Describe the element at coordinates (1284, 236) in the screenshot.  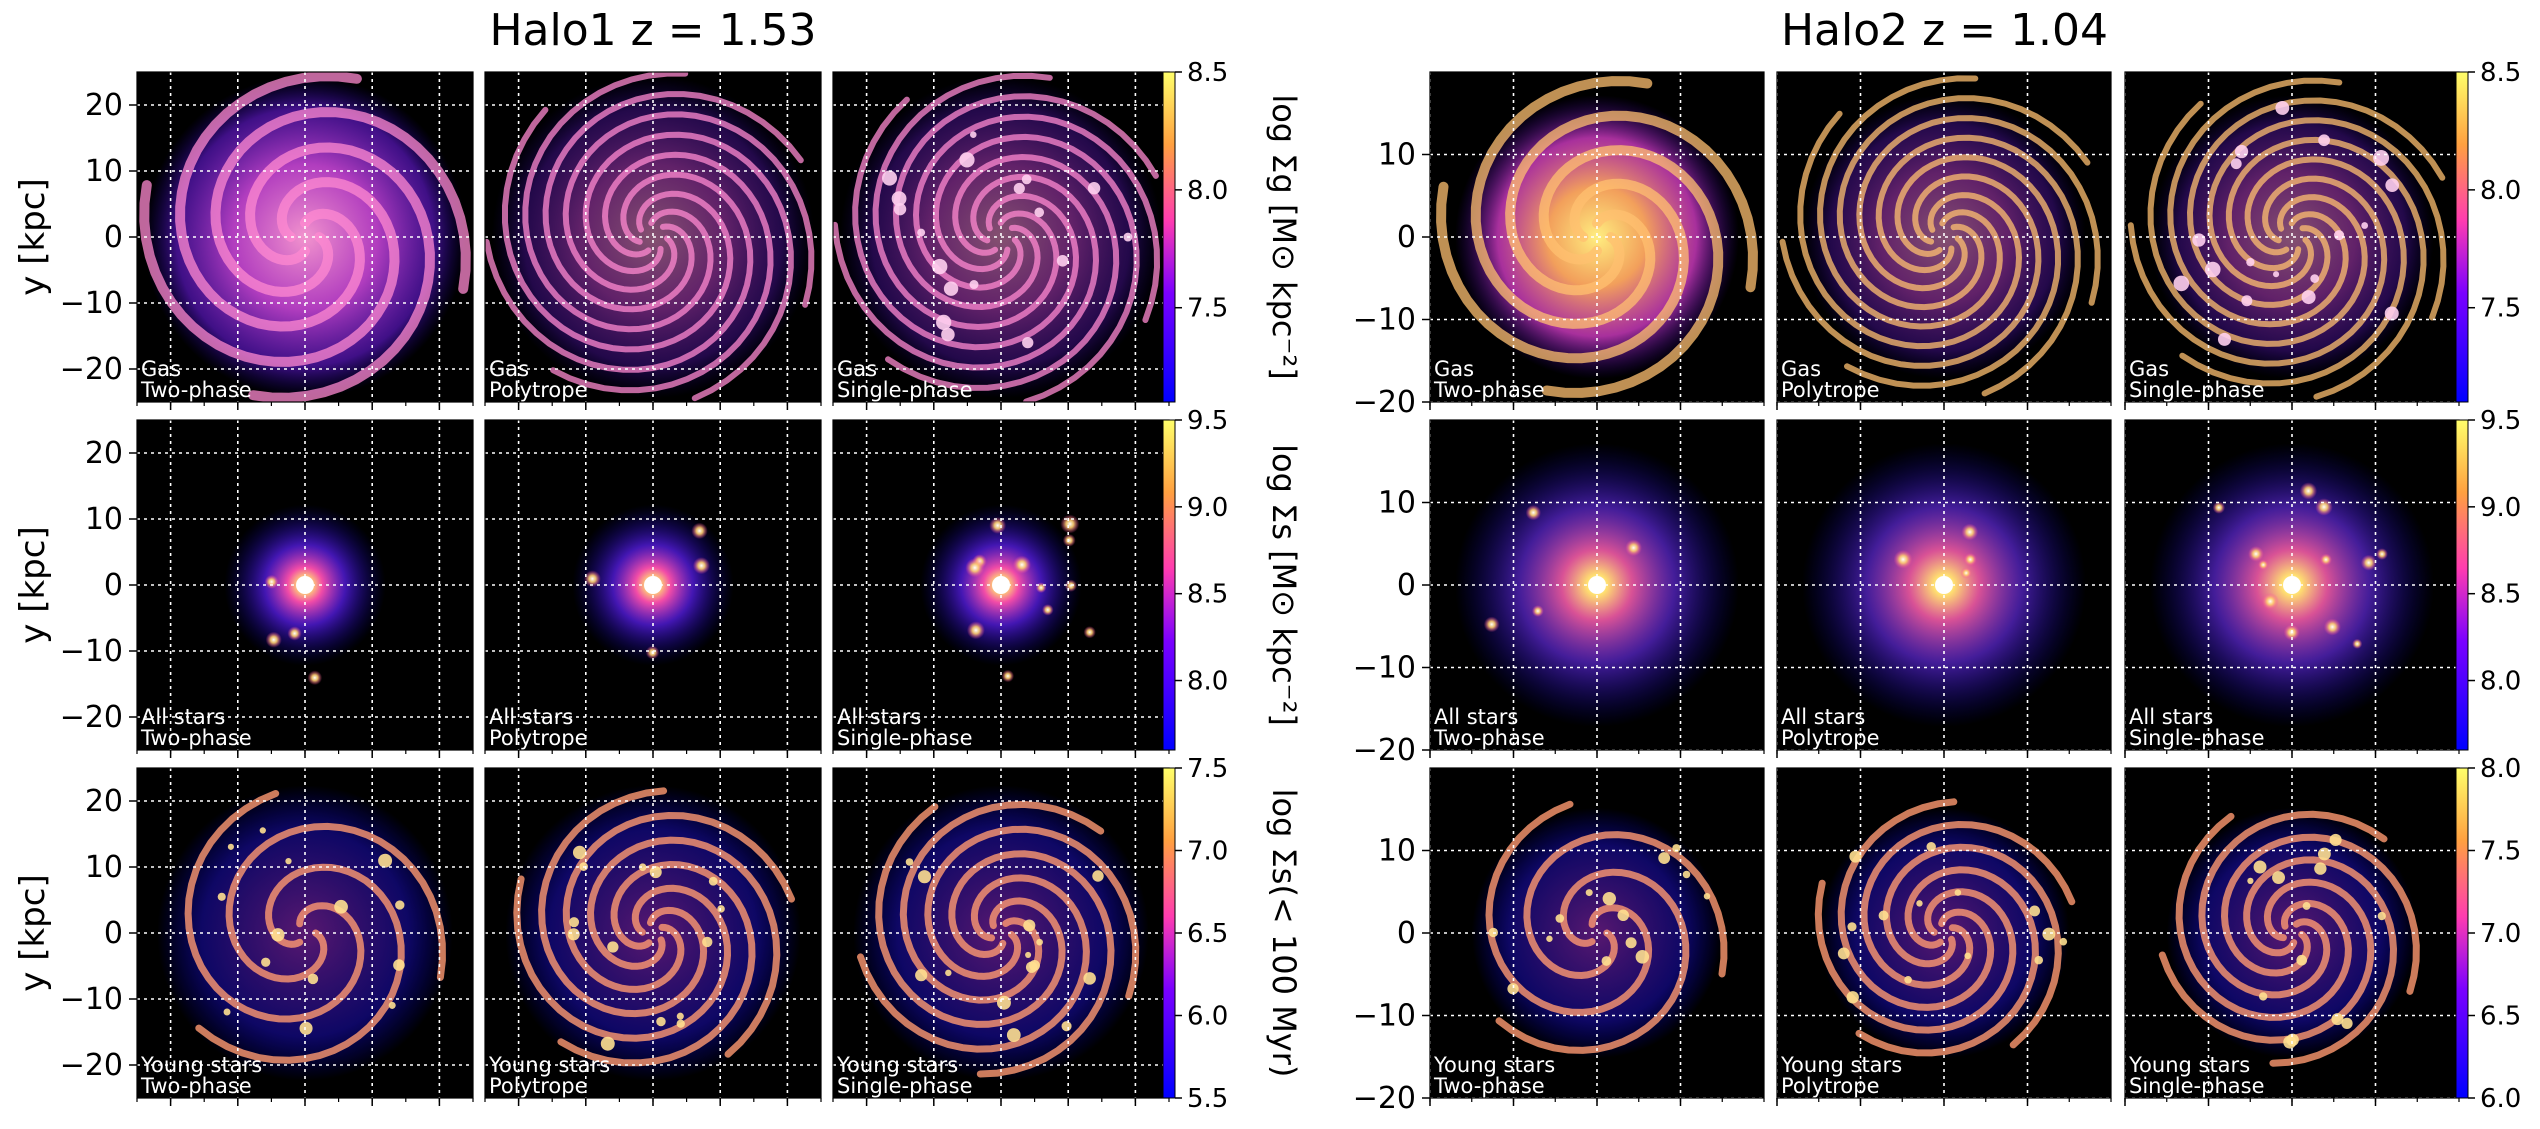
I see `colorbar-label: log Σg [M⊙ kpc⁻²]` at that location.